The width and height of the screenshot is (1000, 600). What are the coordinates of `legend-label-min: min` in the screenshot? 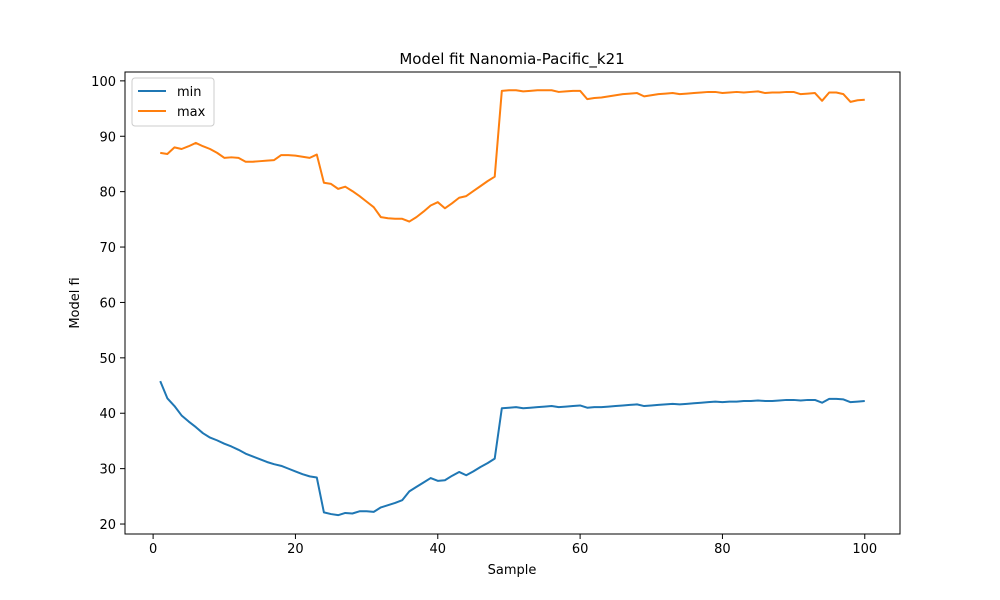 It's located at (189, 92).